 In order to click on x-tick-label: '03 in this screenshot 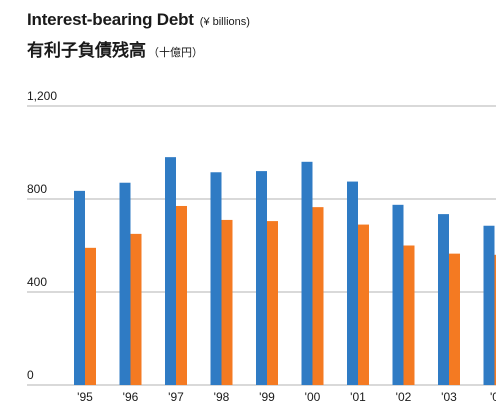, I will do `click(449, 396)`.